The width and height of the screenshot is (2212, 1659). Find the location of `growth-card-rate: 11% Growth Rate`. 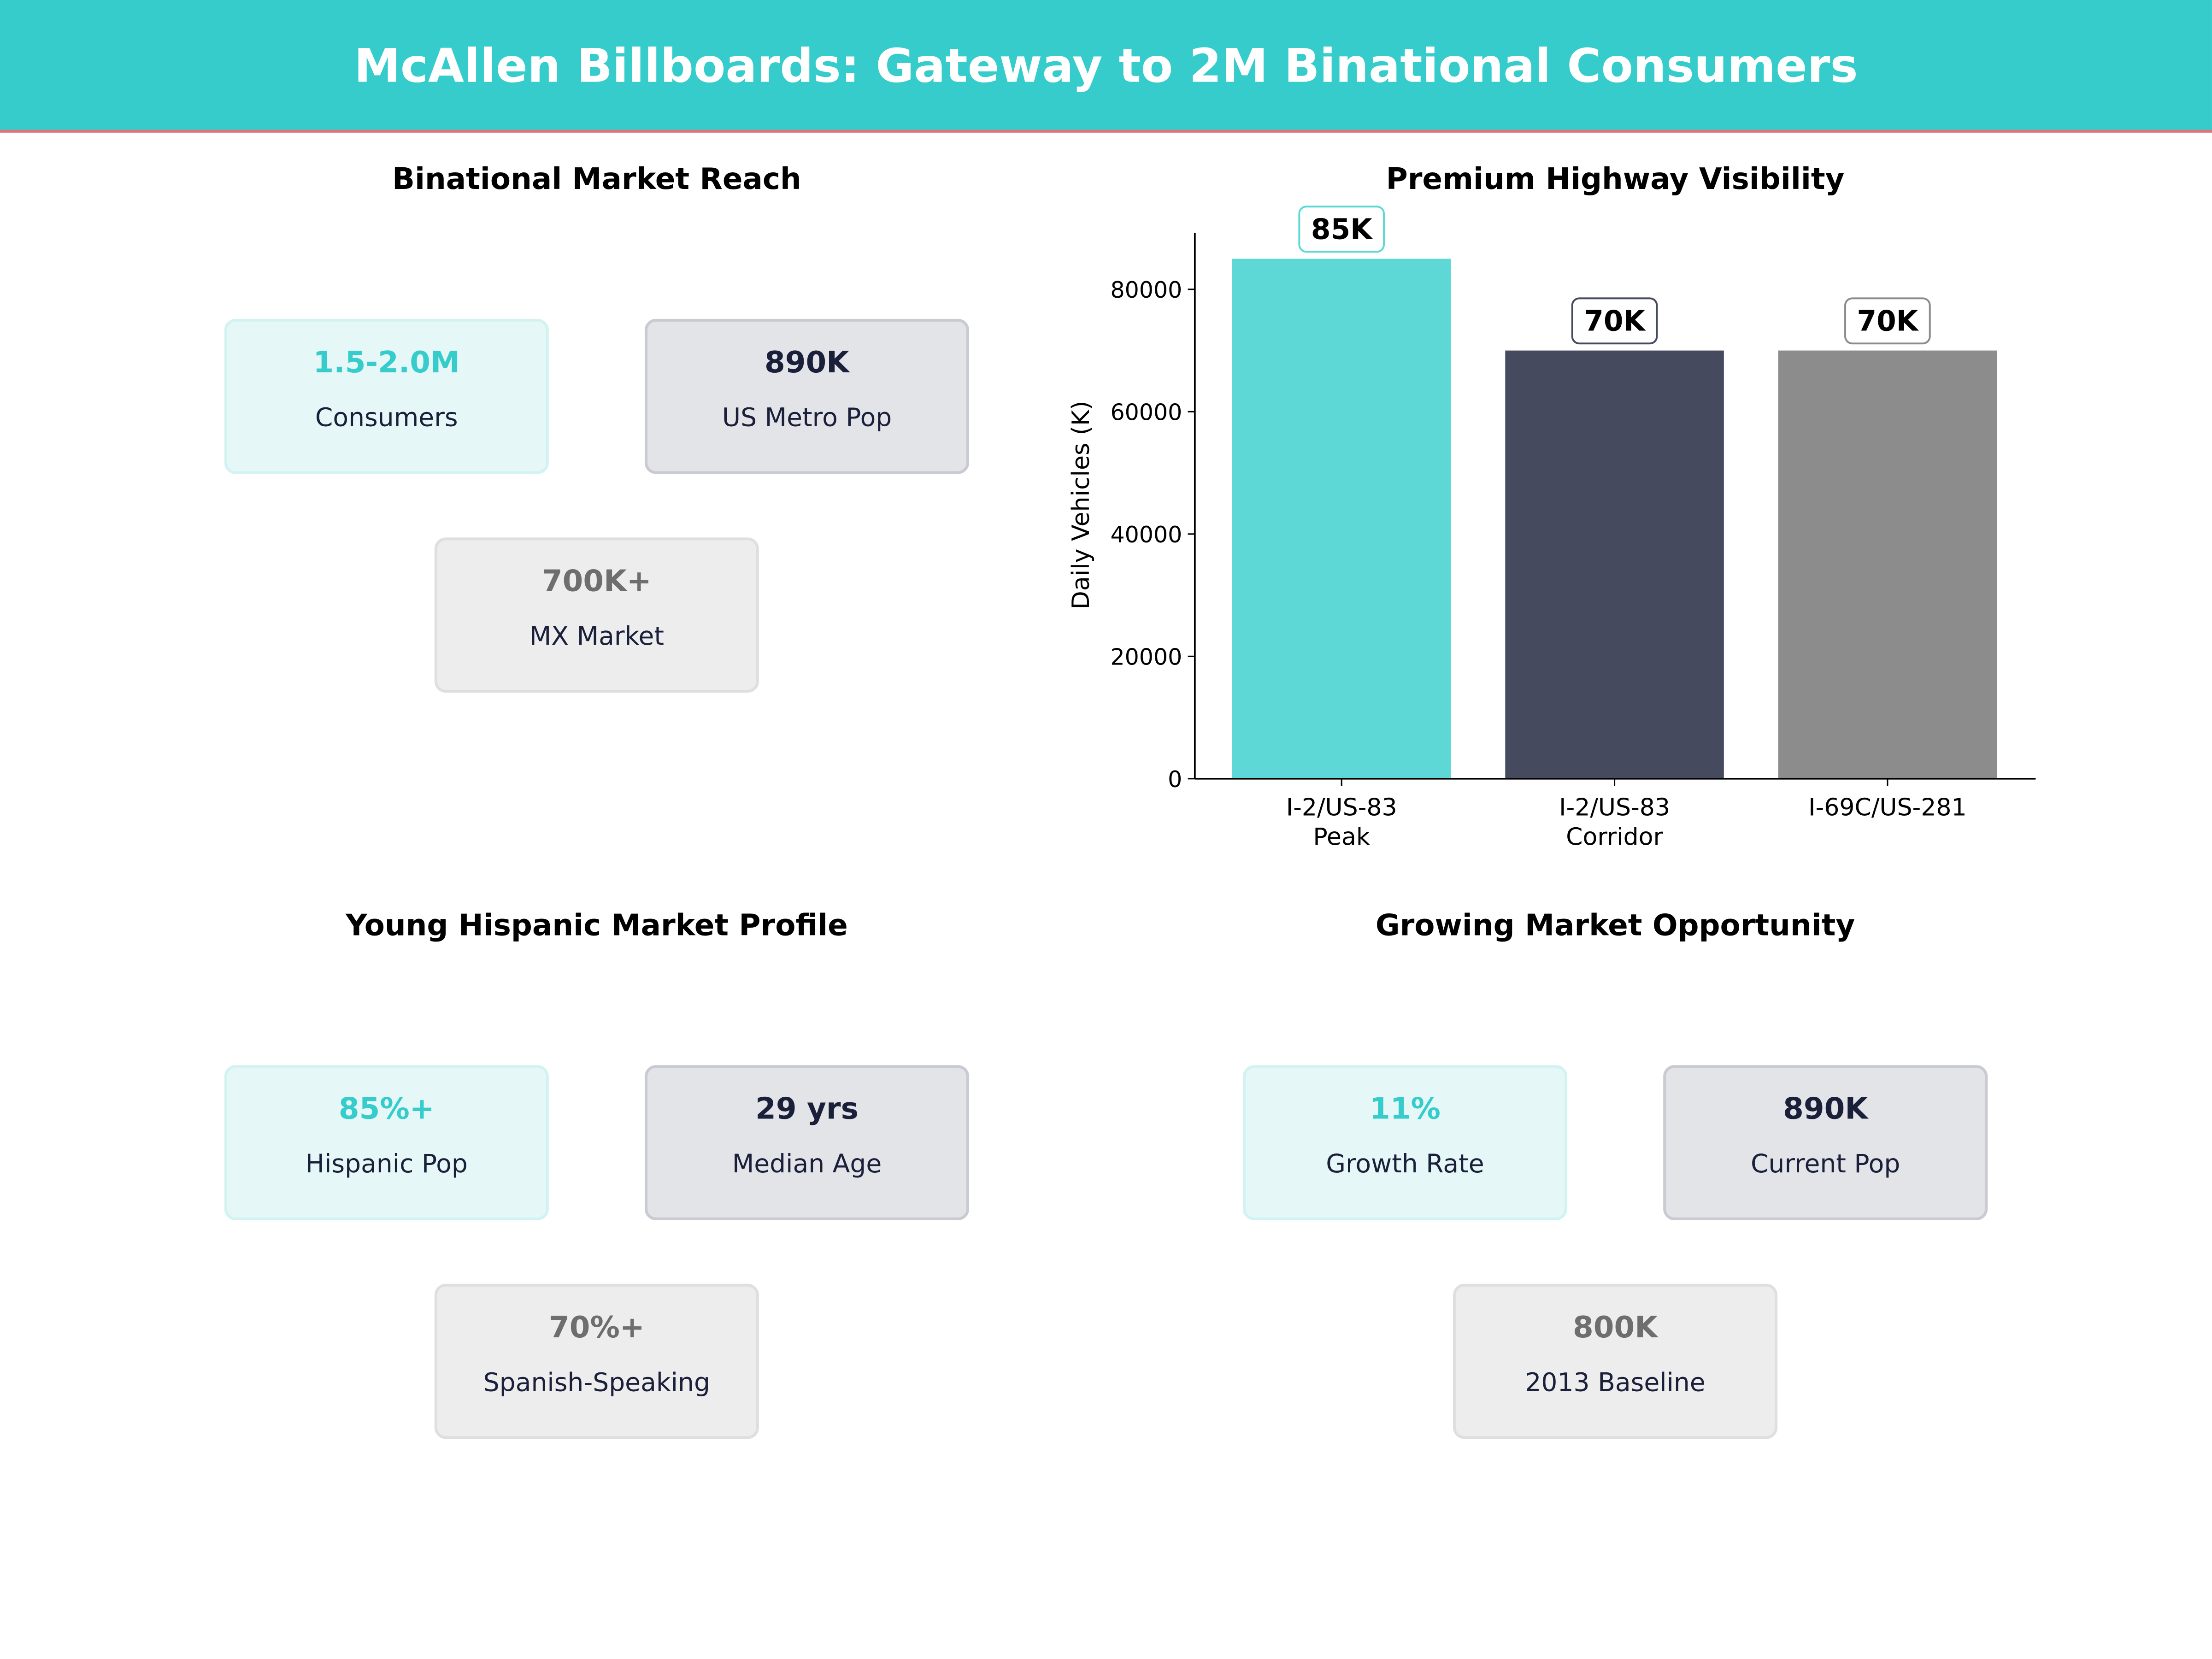

growth-card-rate: 11% Growth Rate is located at coordinates (1404, 1142).